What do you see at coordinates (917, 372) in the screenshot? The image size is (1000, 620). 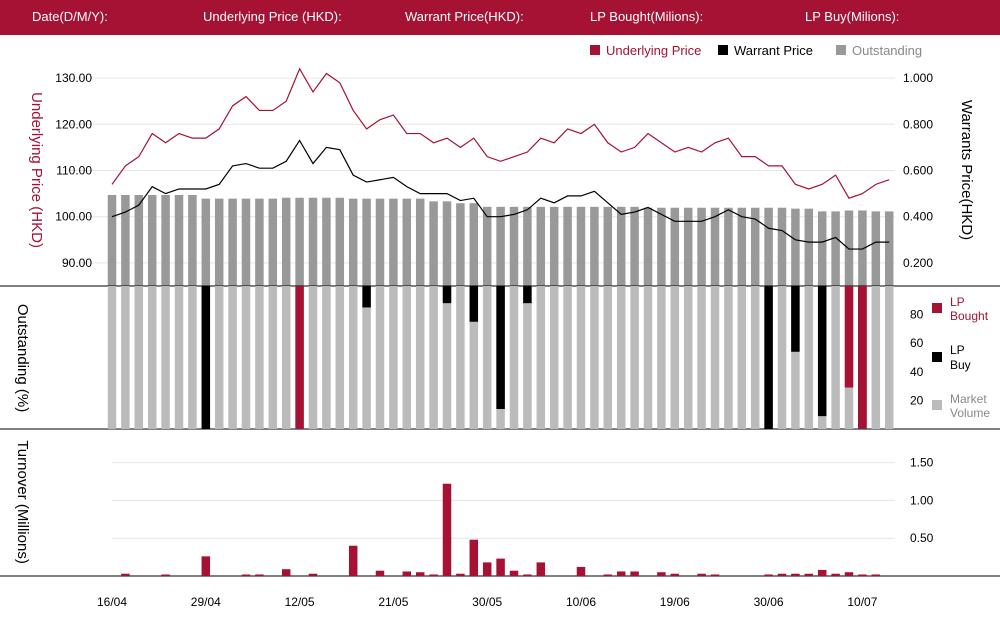 I see `mid-tick-label: 40` at bounding box center [917, 372].